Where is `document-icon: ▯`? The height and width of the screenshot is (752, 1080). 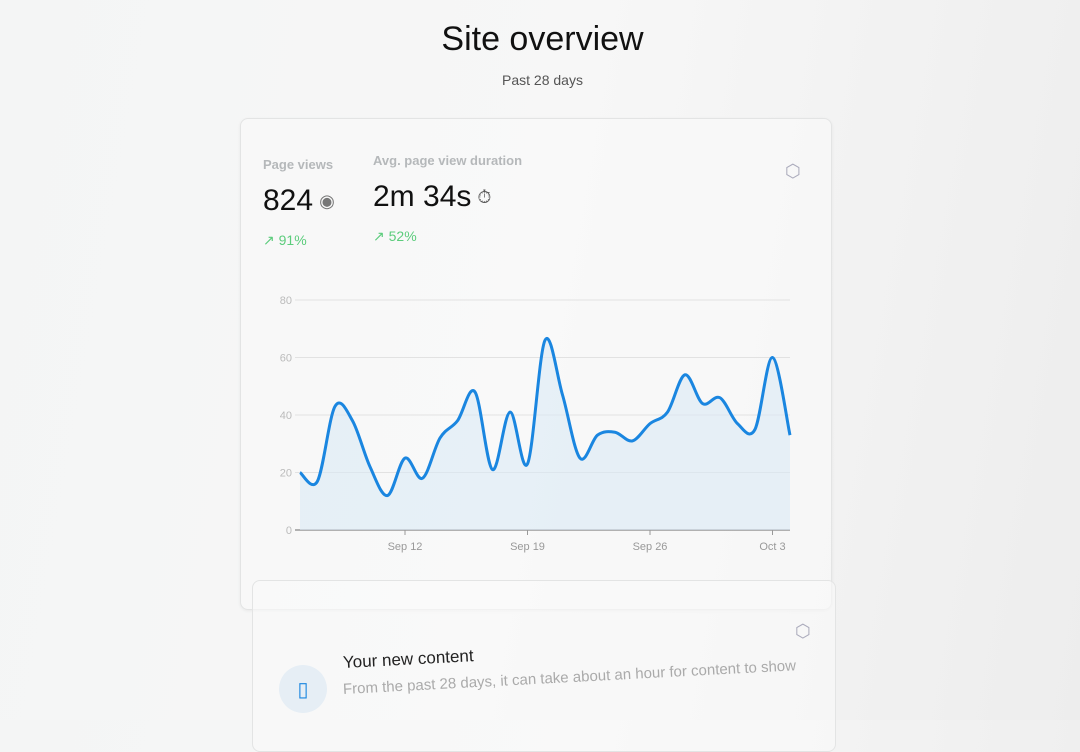
document-icon: ▯ is located at coordinates (303, 689).